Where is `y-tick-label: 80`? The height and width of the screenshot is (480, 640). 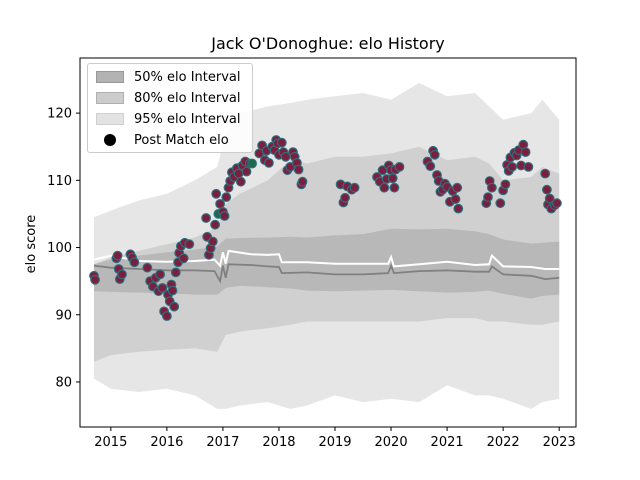 y-tick-label: 80 is located at coordinates (63, 382).